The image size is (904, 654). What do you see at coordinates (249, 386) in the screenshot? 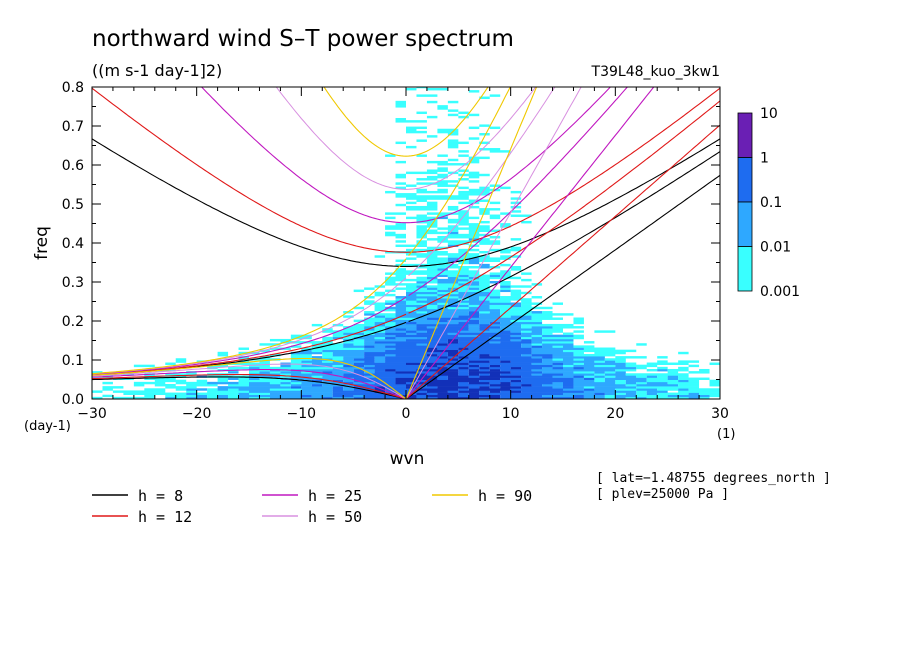
I see `dispersion-curve-h12` at bounding box center [249, 386].